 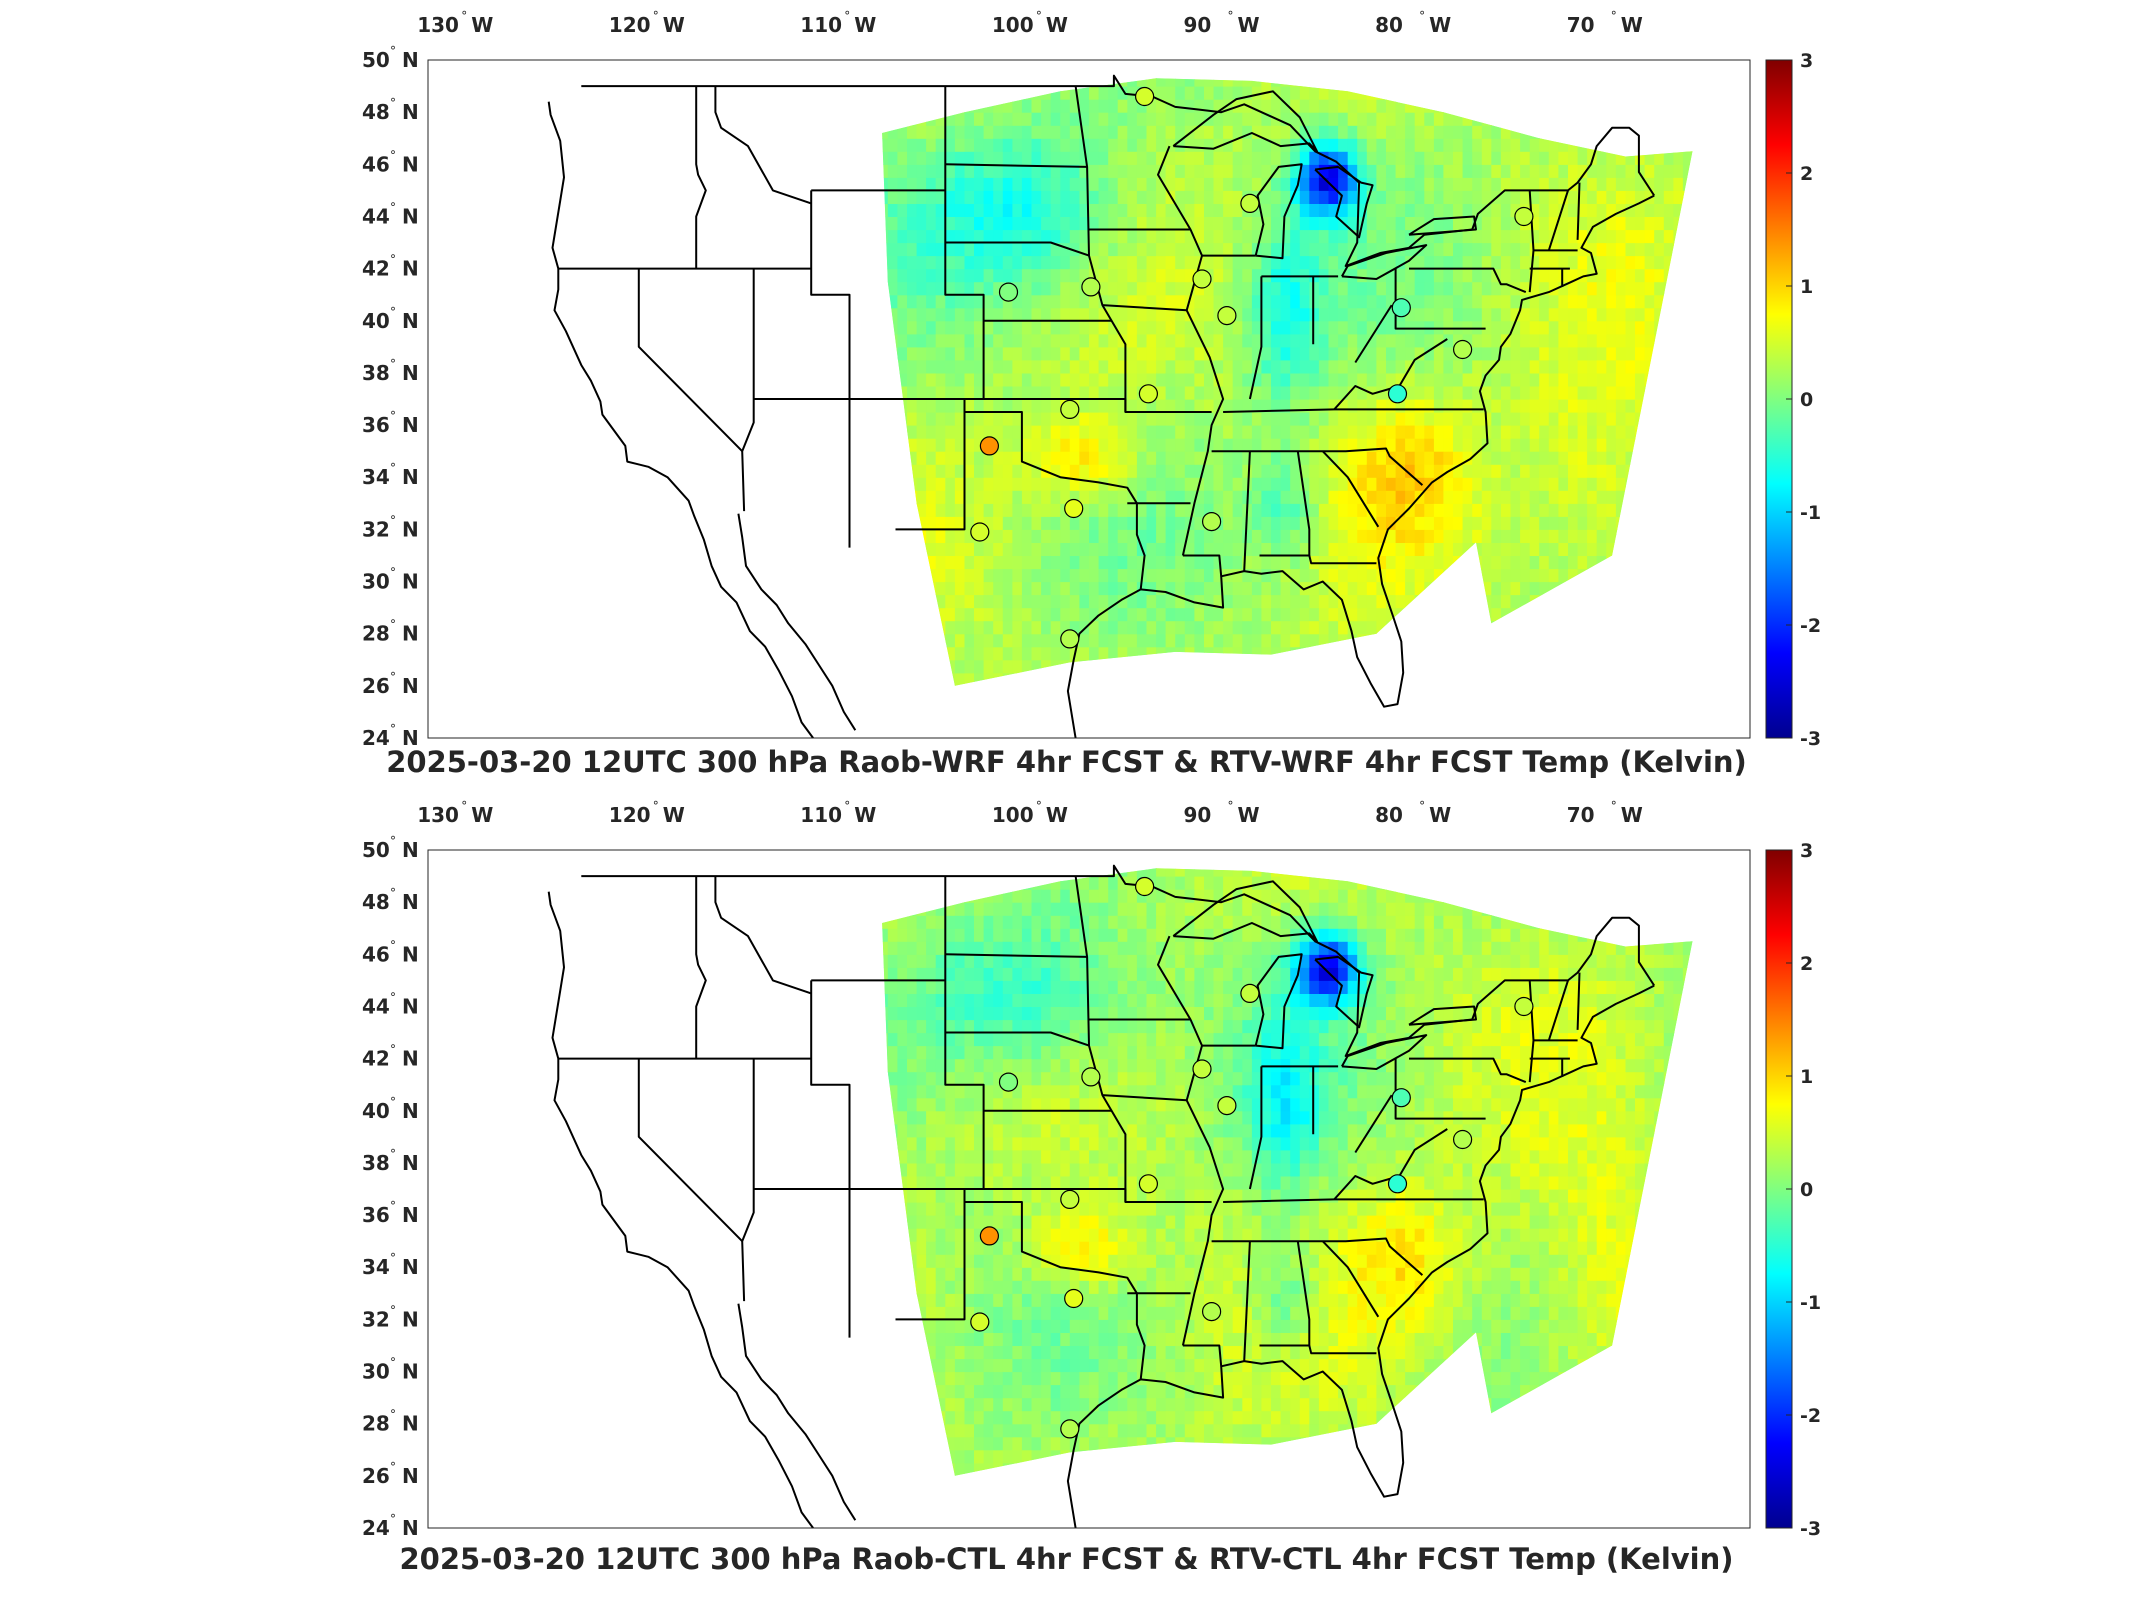 What do you see at coordinates (1016, 165) in the screenshot?
I see `state-boundary` at bounding box center [1016, 165].